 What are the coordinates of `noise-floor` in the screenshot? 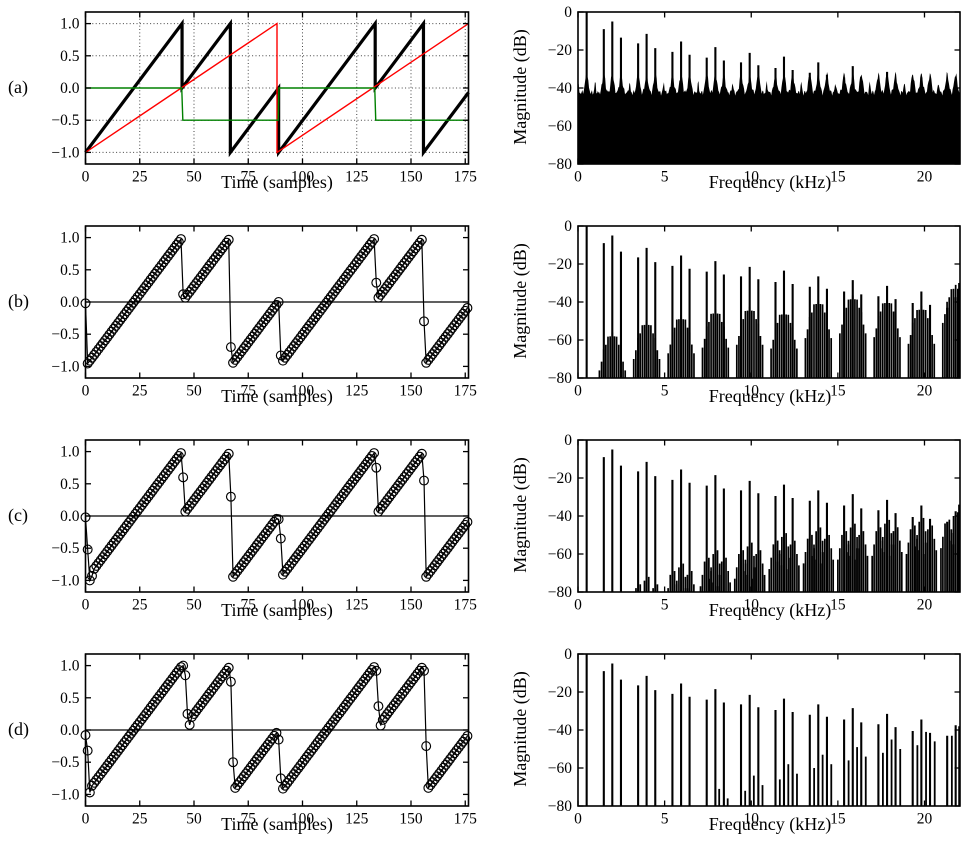 It's located at (769, 117).